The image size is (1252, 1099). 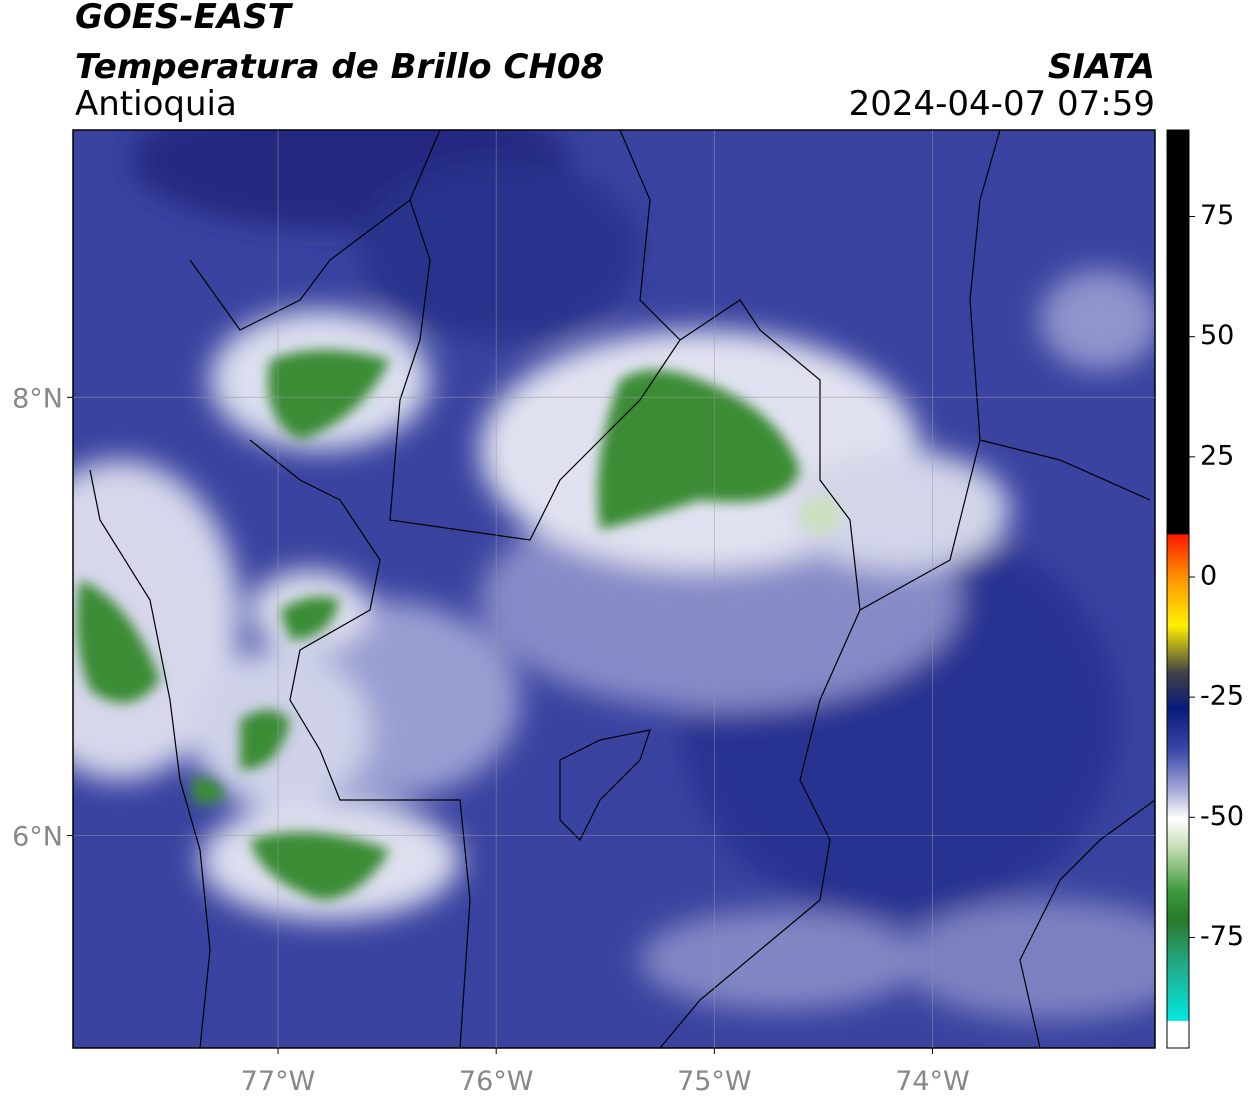 I want to click on satellite: GOES-EAST, so click(x=184, y=18).